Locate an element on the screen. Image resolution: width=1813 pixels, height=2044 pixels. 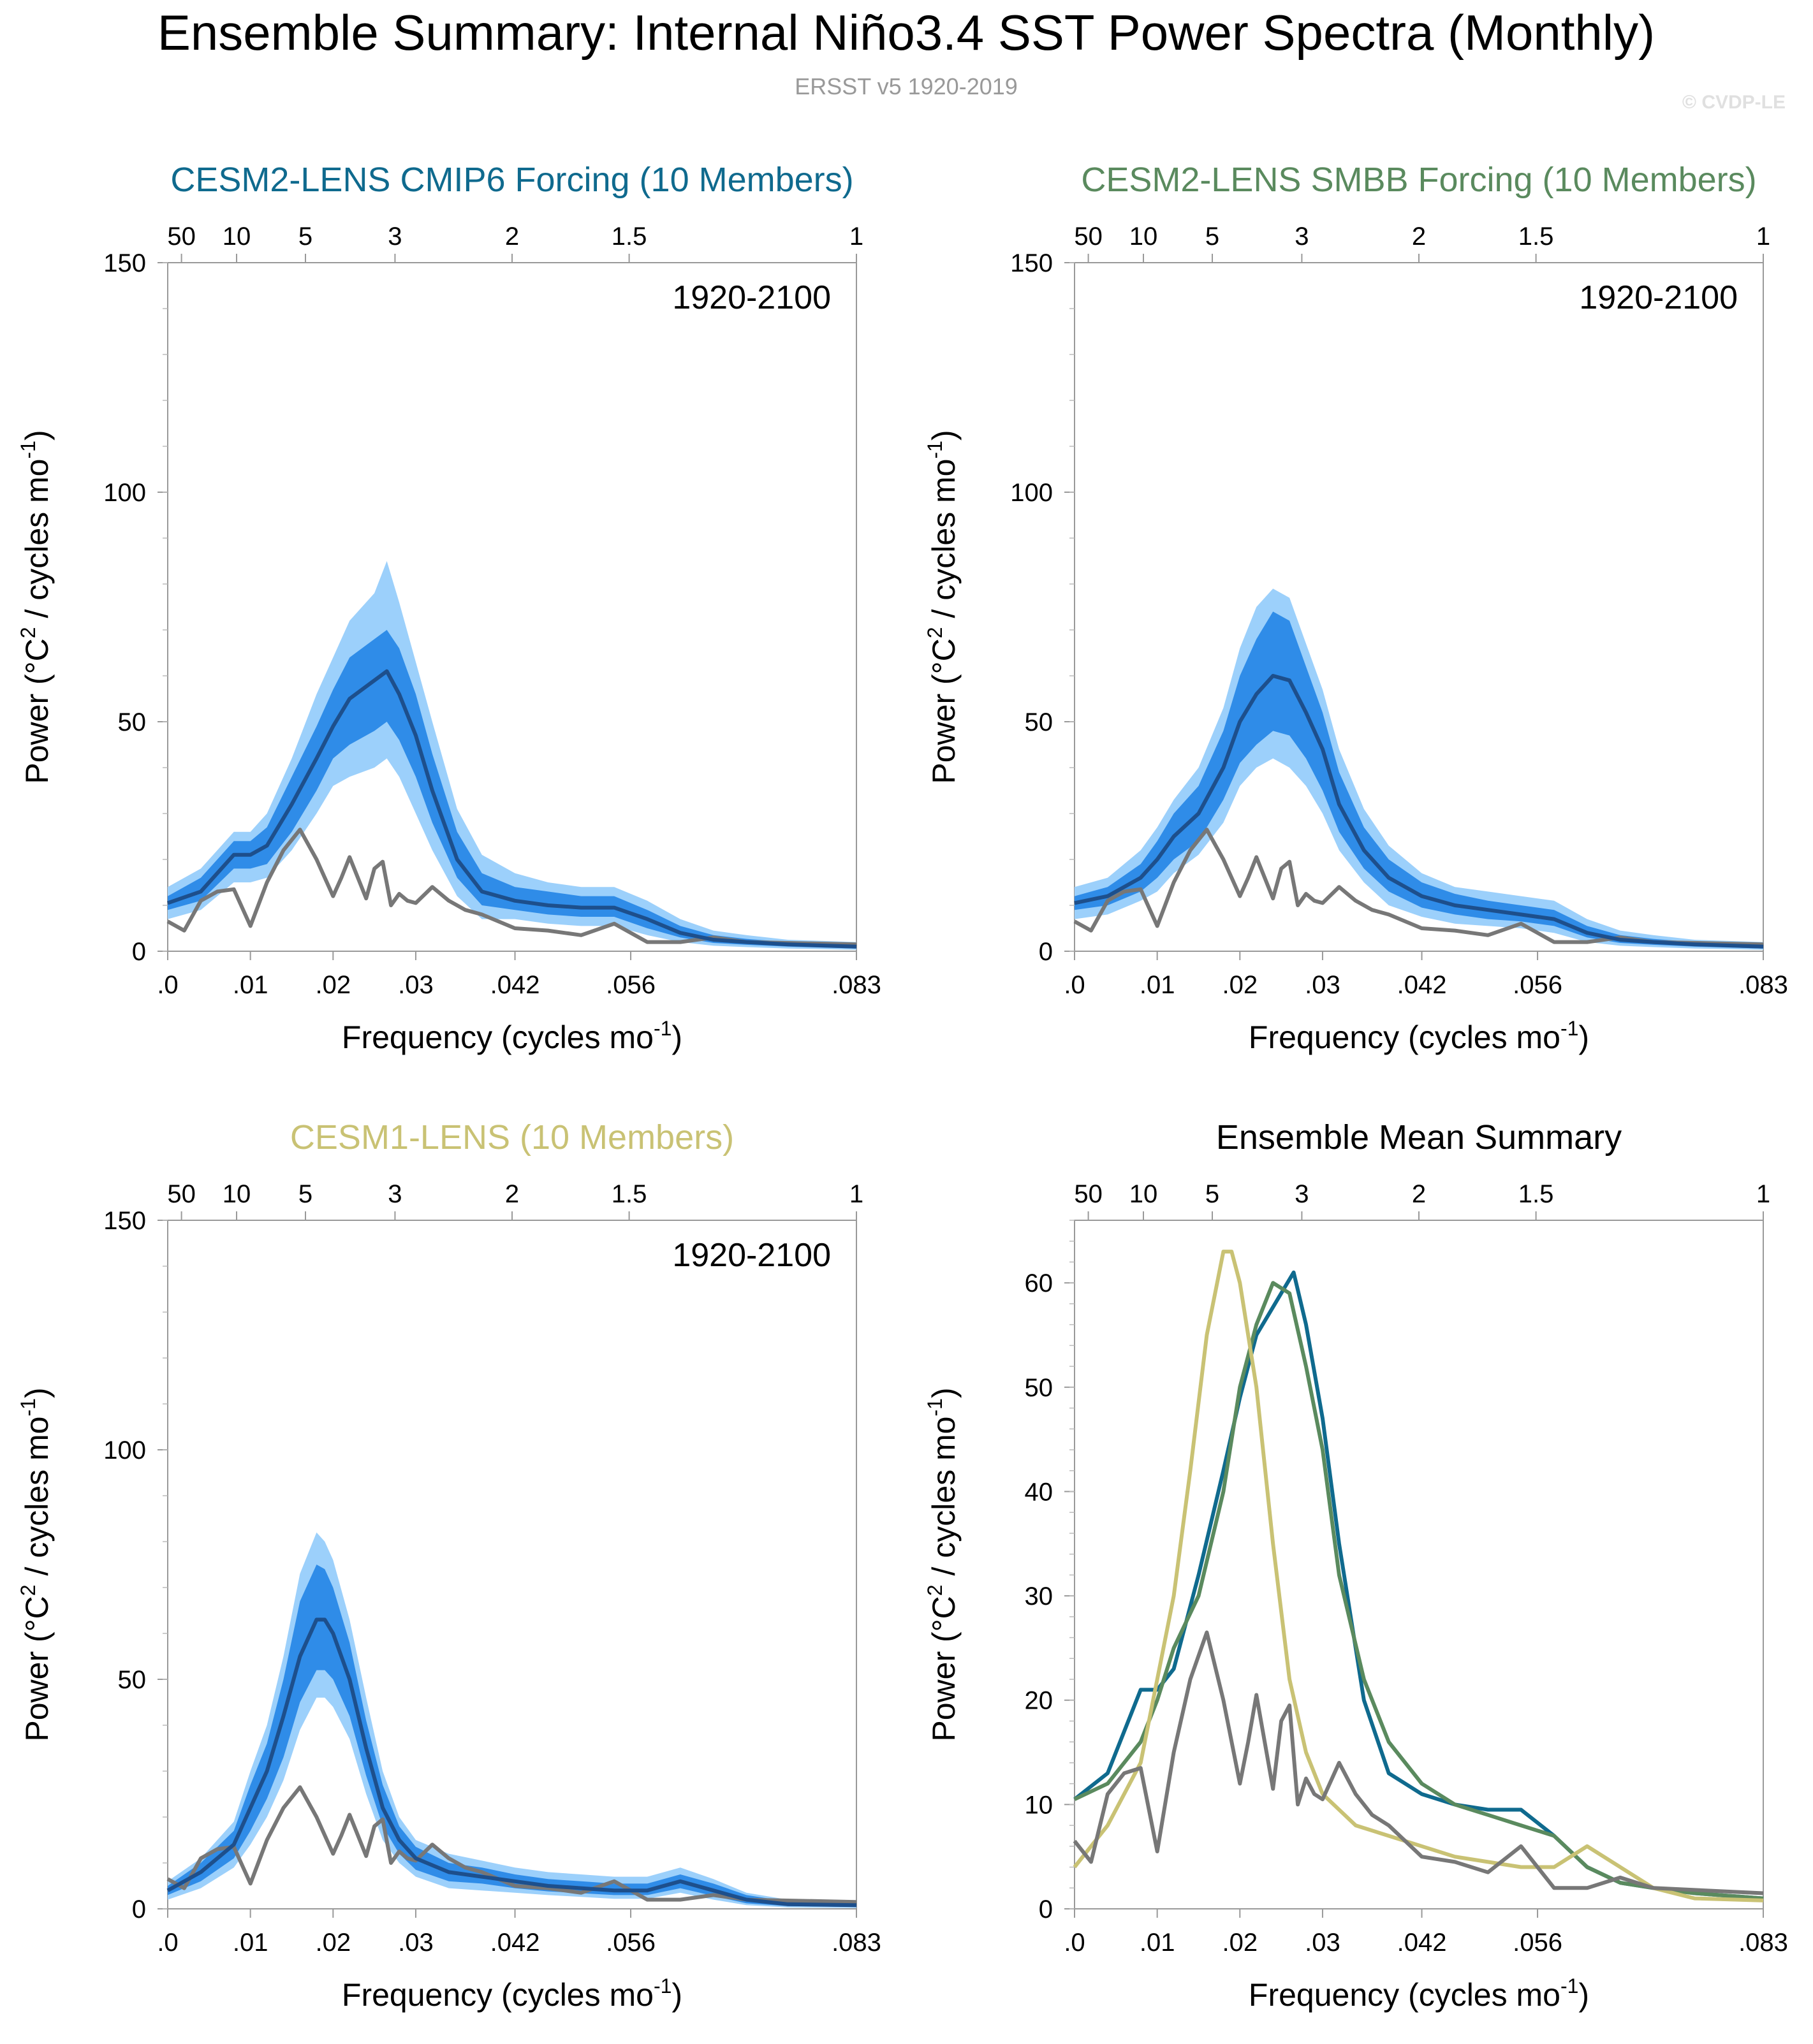
y-tick-label: 100 is located at coordinates (1031, 493).